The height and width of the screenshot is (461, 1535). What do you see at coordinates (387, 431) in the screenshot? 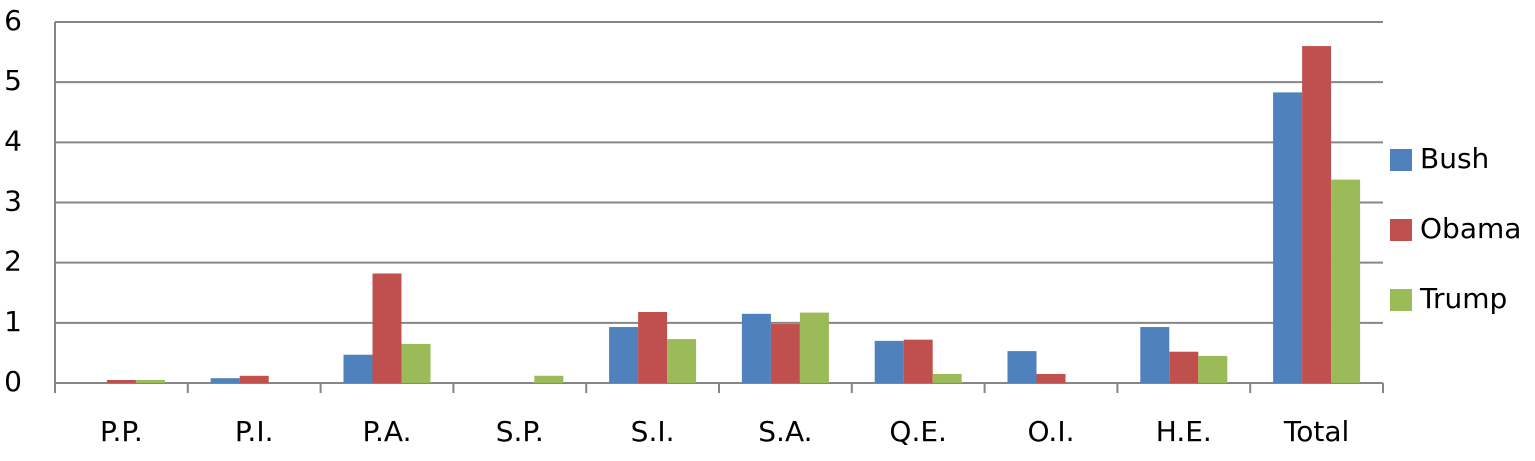
I see `x-tick-label: P.A.` at bounding box center [387, 431].